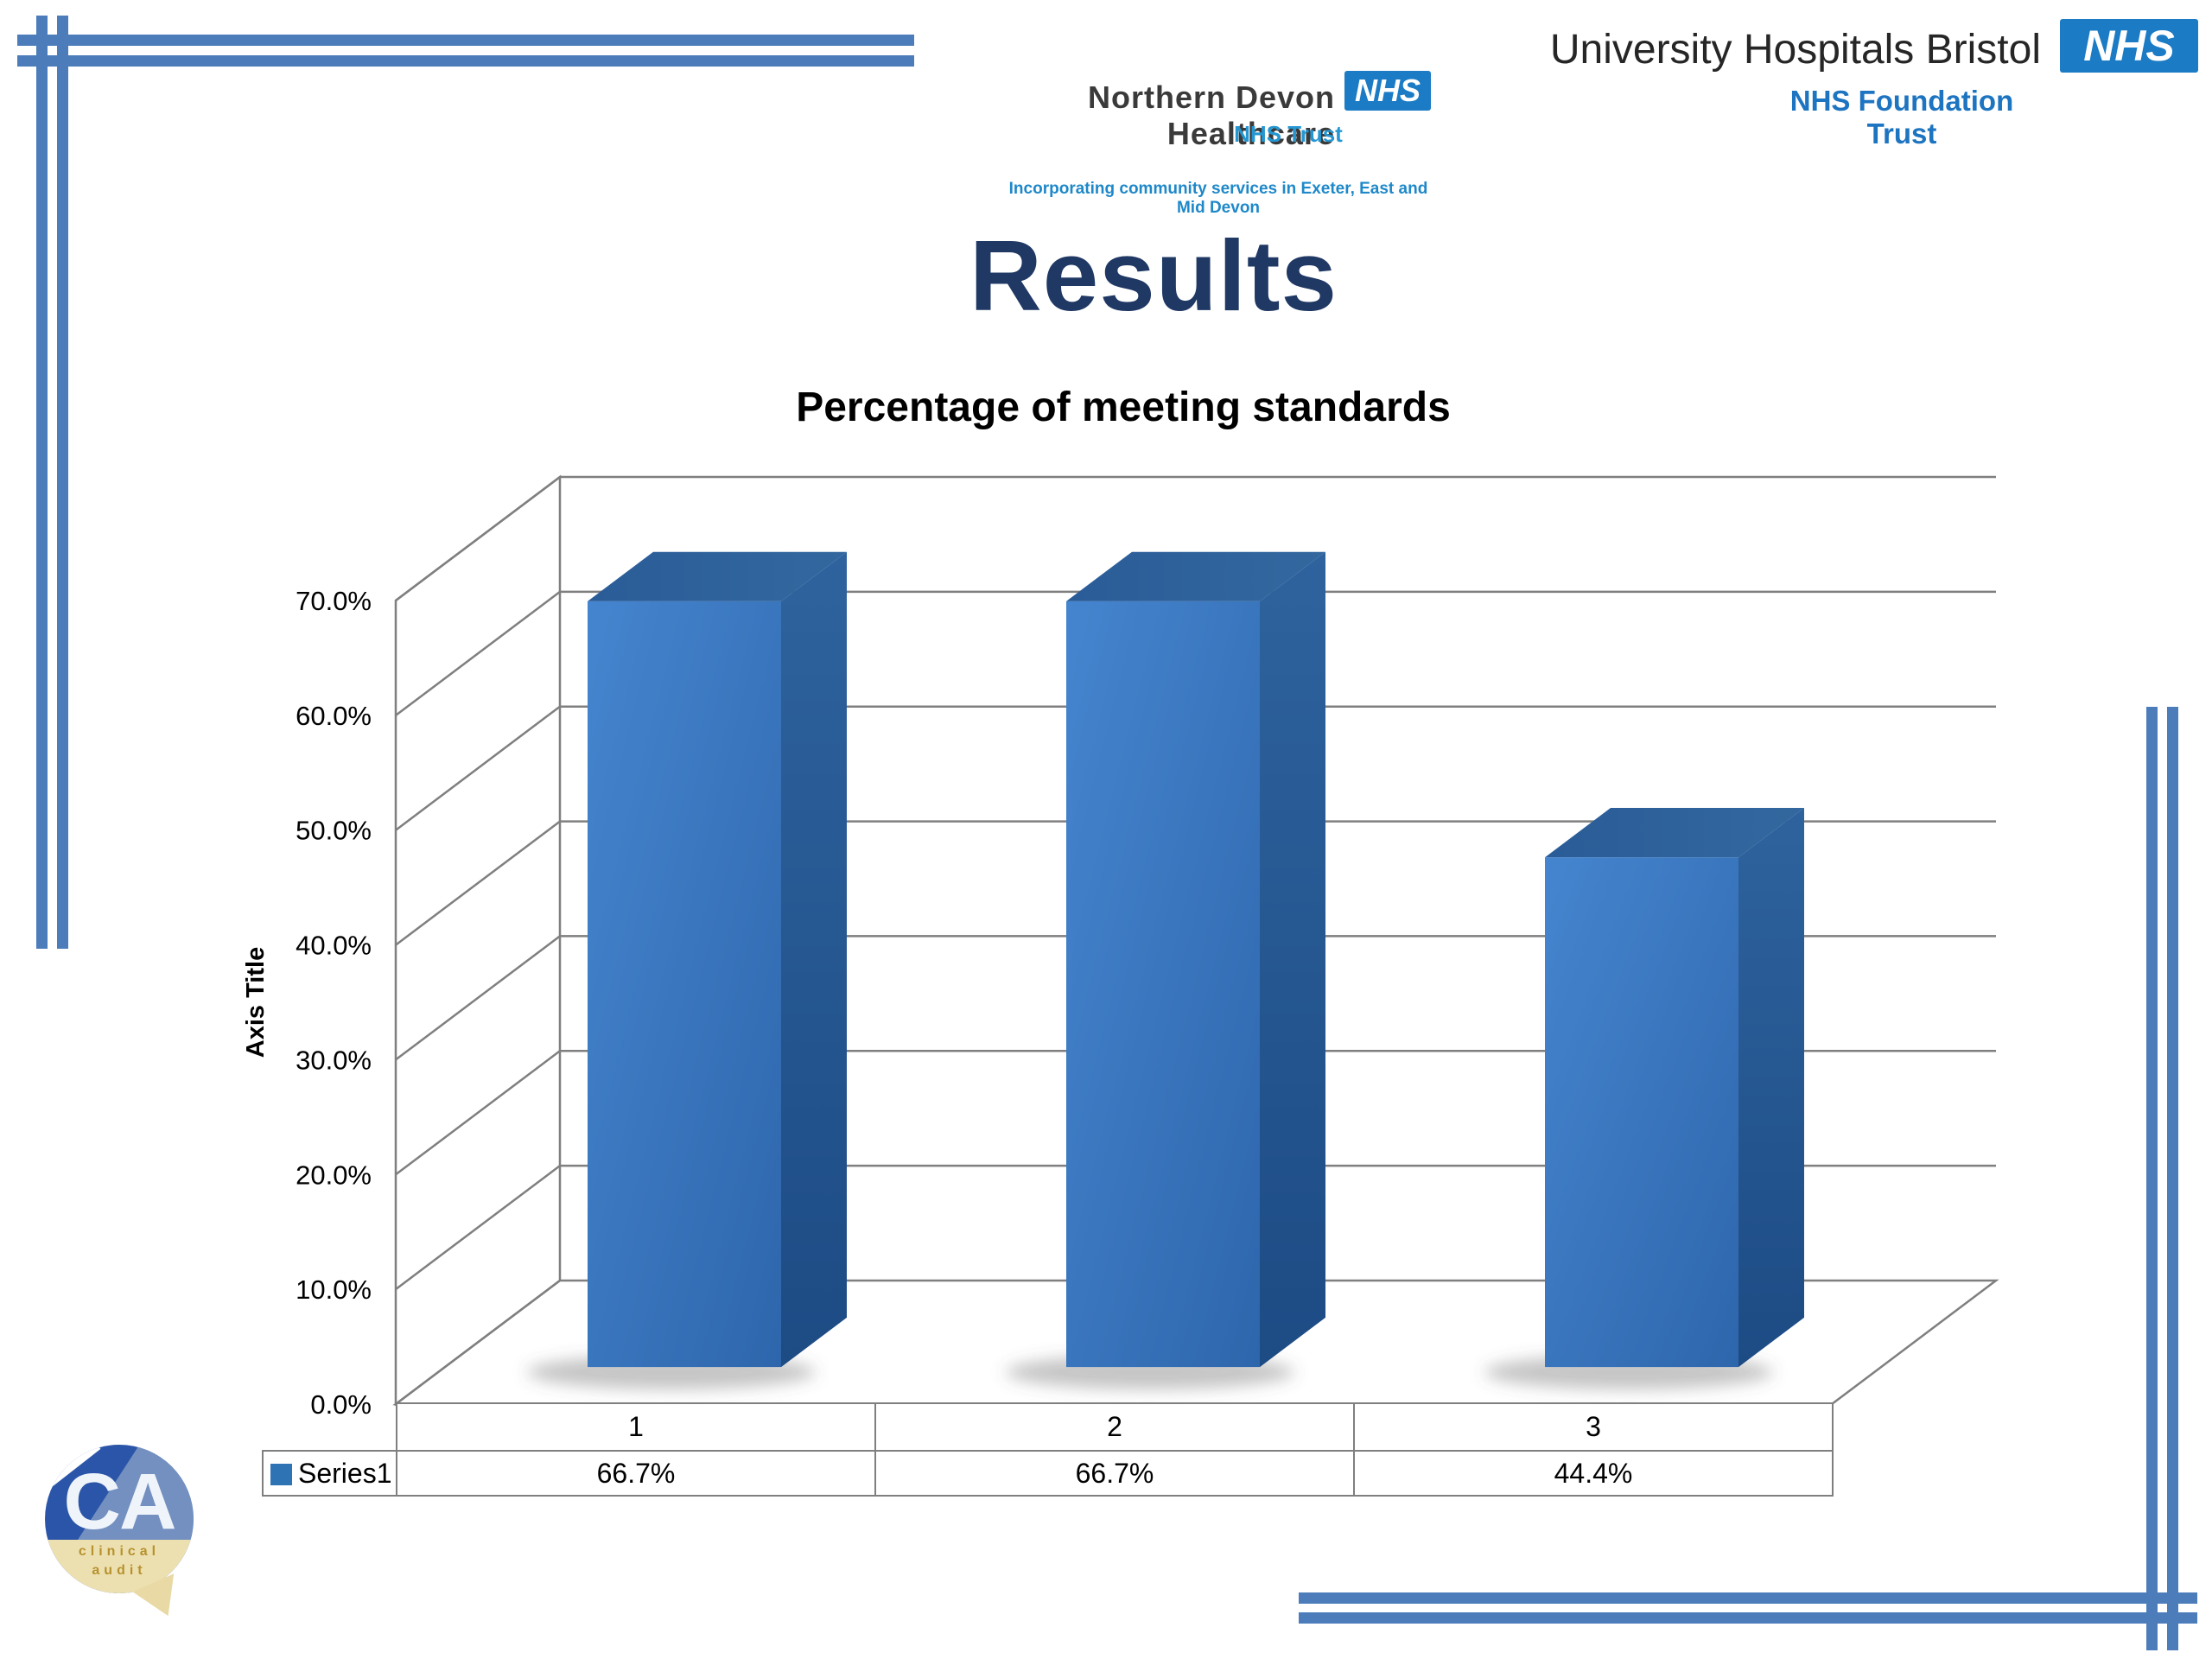  What do you see at coordinates (636, 1473) in the screenshot?
I see `value-cell-1: 66.7%` at bounding box center [636, 1473].